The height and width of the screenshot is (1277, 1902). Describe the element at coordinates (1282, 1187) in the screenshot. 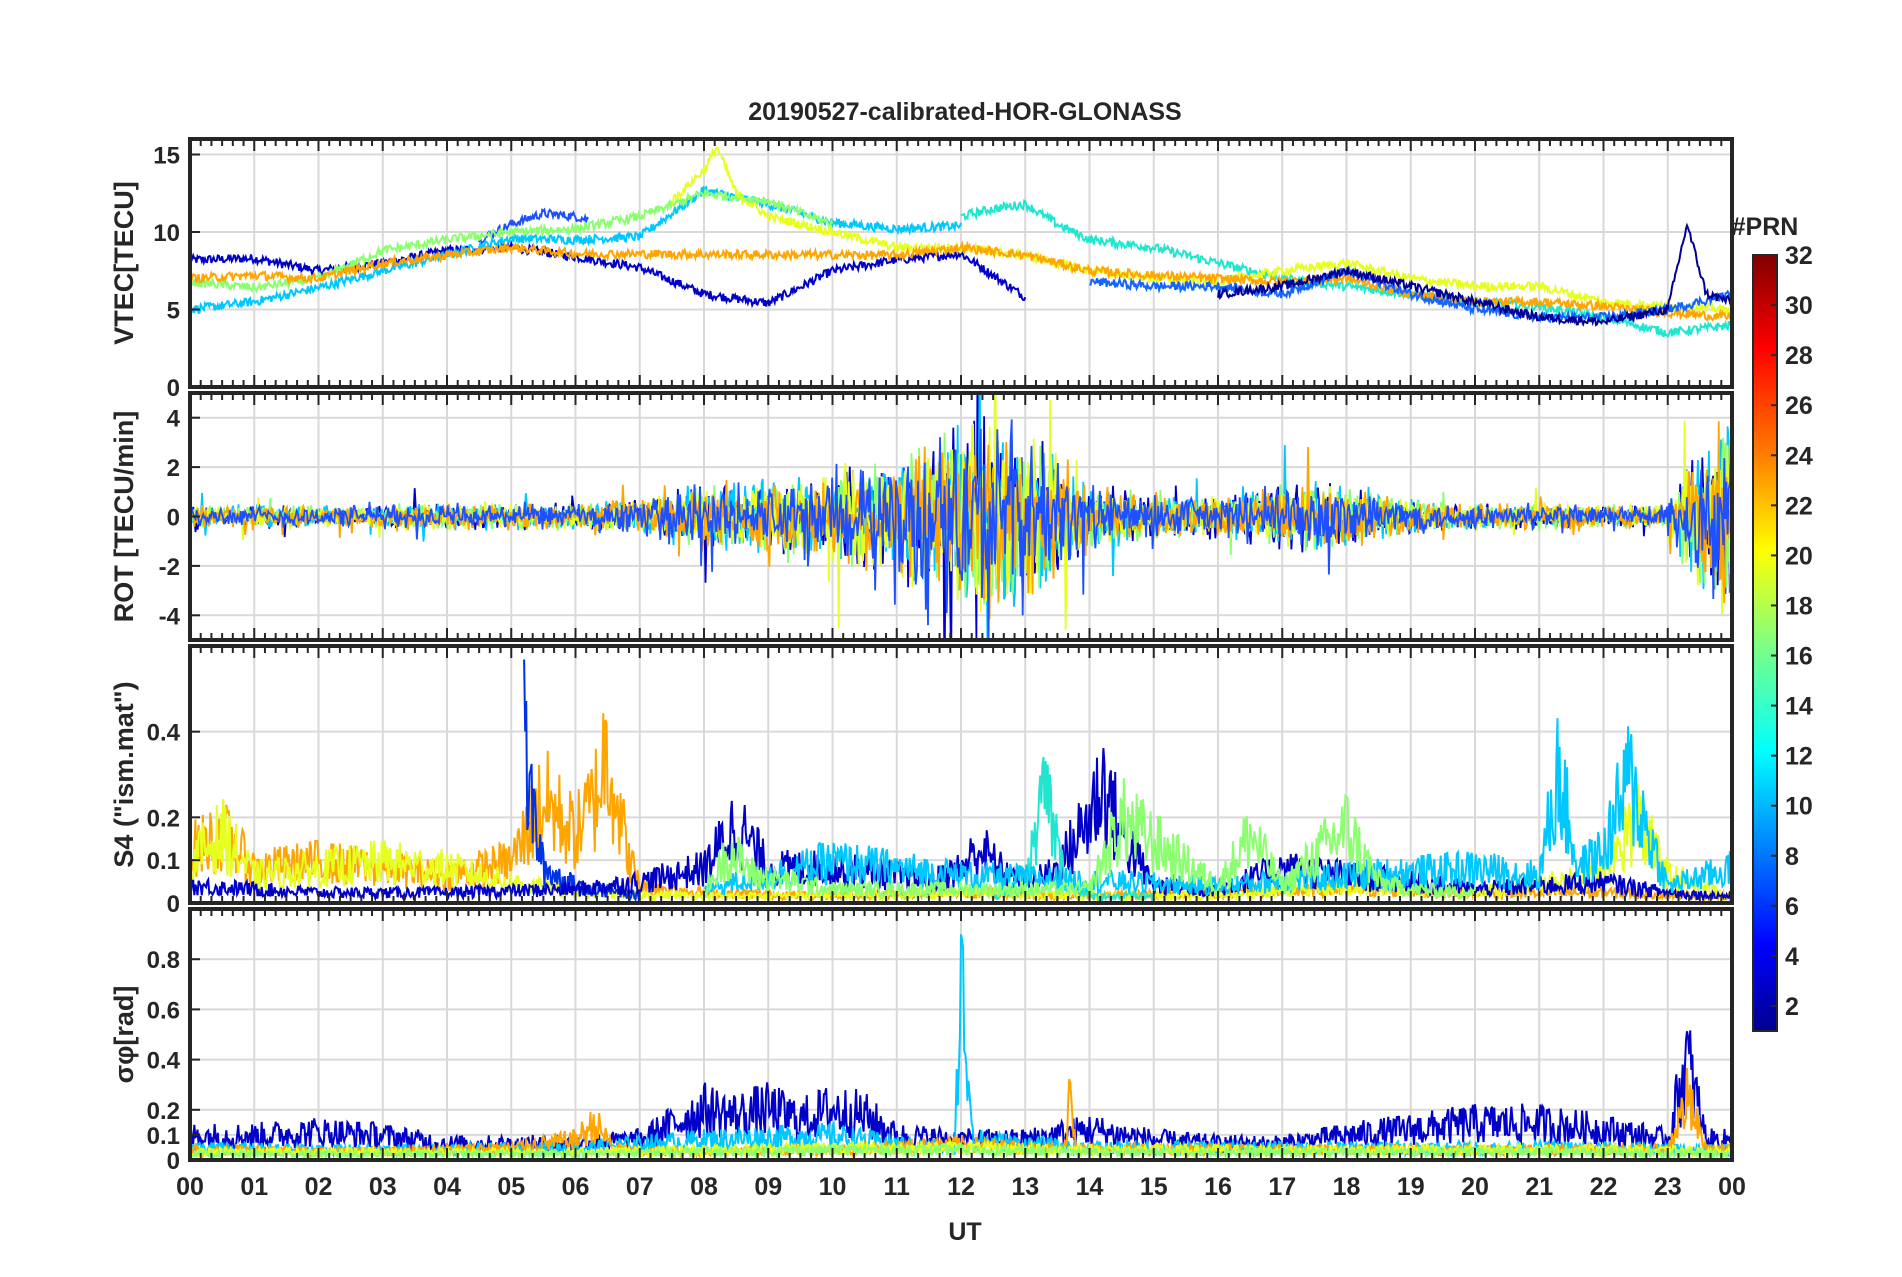

I see `x-tick-label: 17` at that location.